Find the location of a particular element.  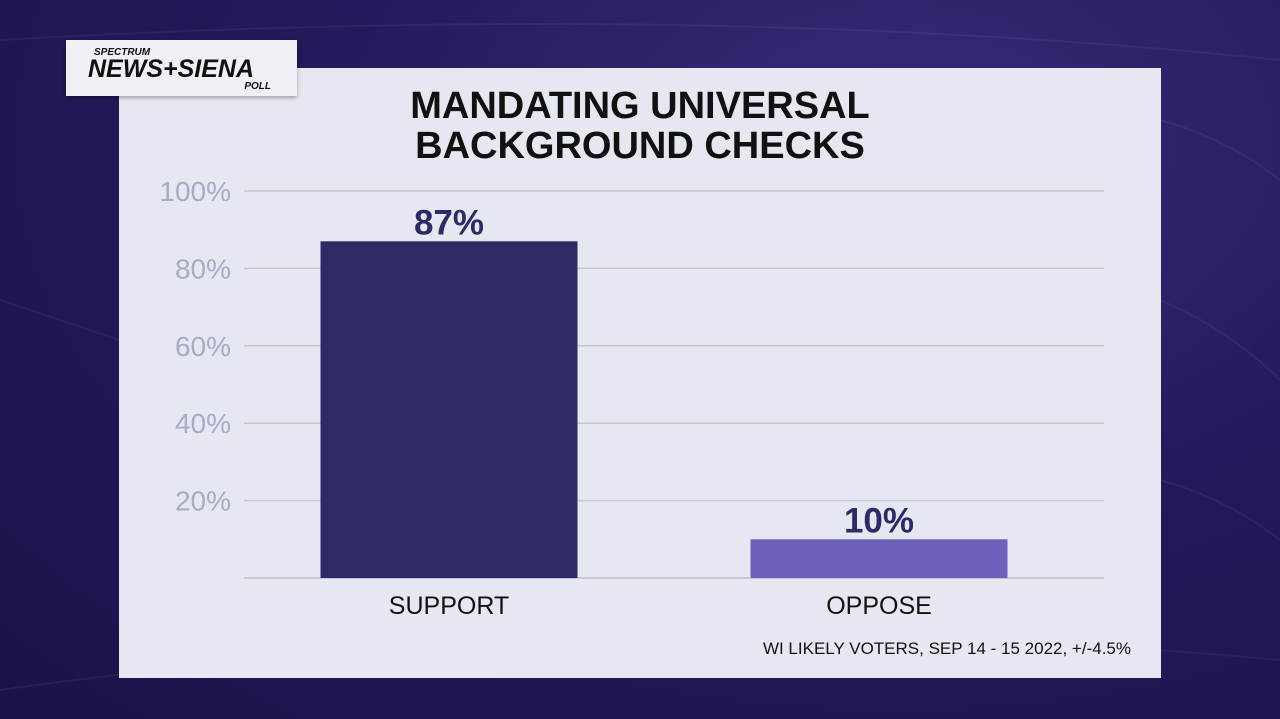

category-label-oppose: OPPOSE is located at coordinates (879, 606).